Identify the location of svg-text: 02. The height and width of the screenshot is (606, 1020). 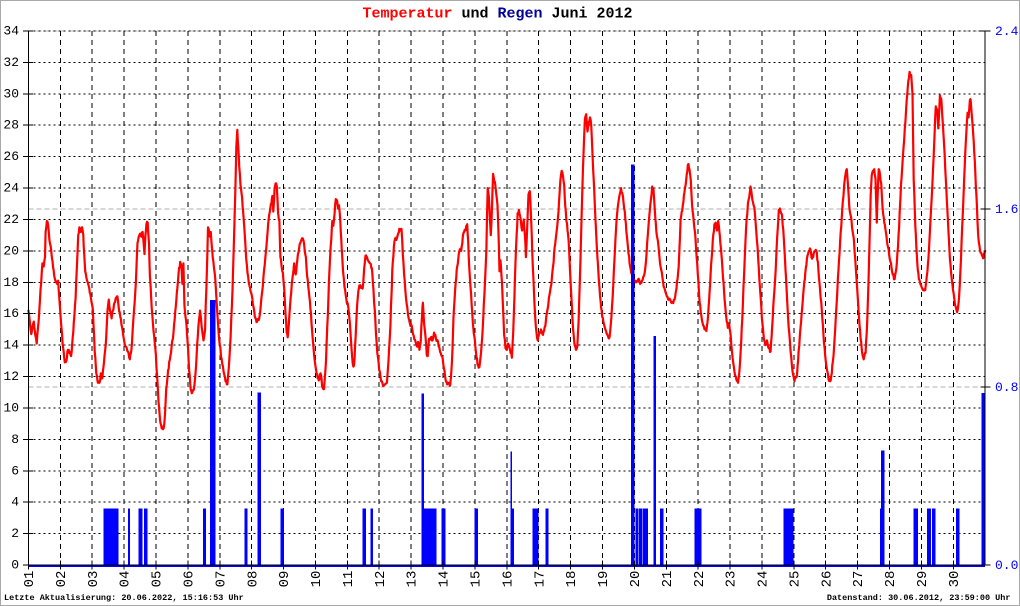
(62, 579).